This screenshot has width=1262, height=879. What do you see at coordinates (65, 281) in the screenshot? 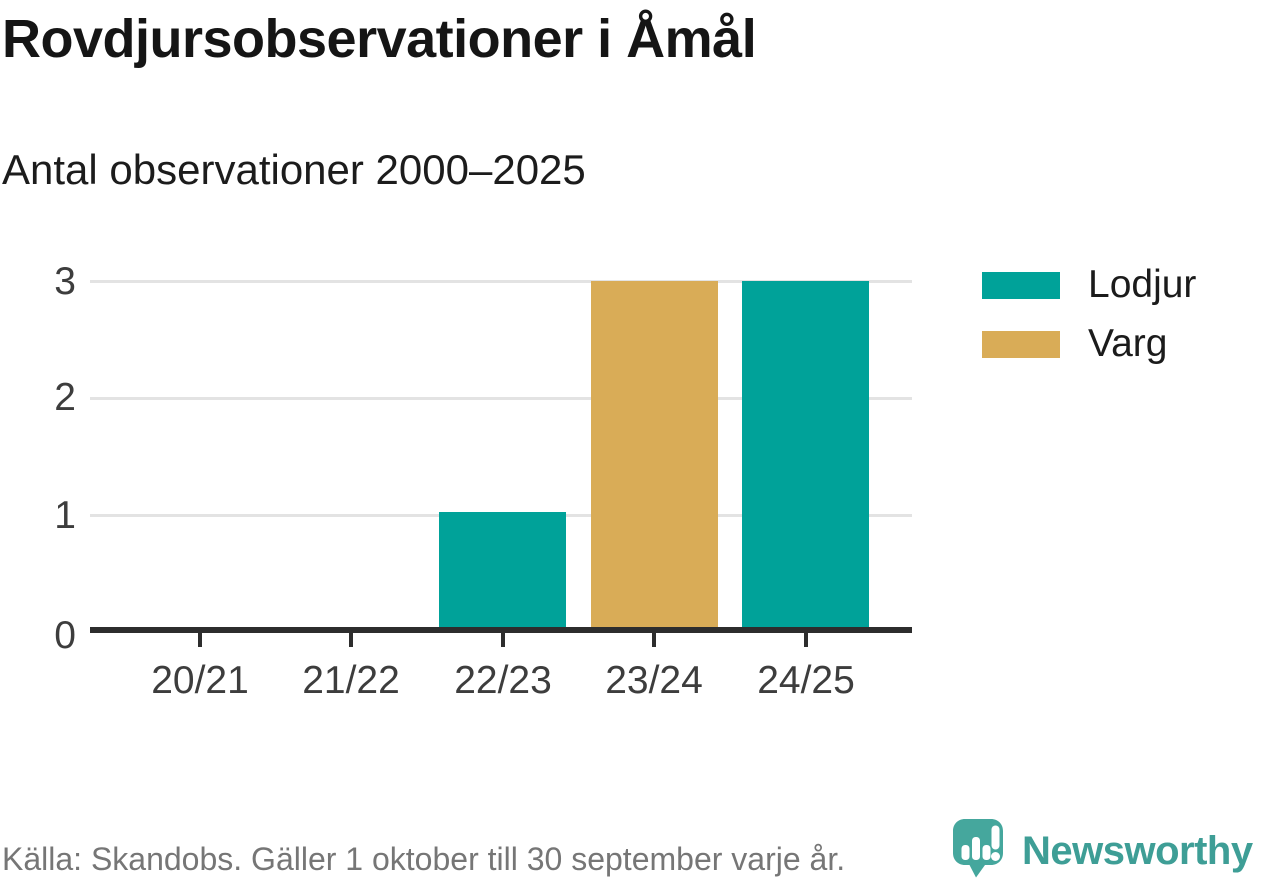
I see `y-axis-label-3: 3` at bounding box center [65, 281].